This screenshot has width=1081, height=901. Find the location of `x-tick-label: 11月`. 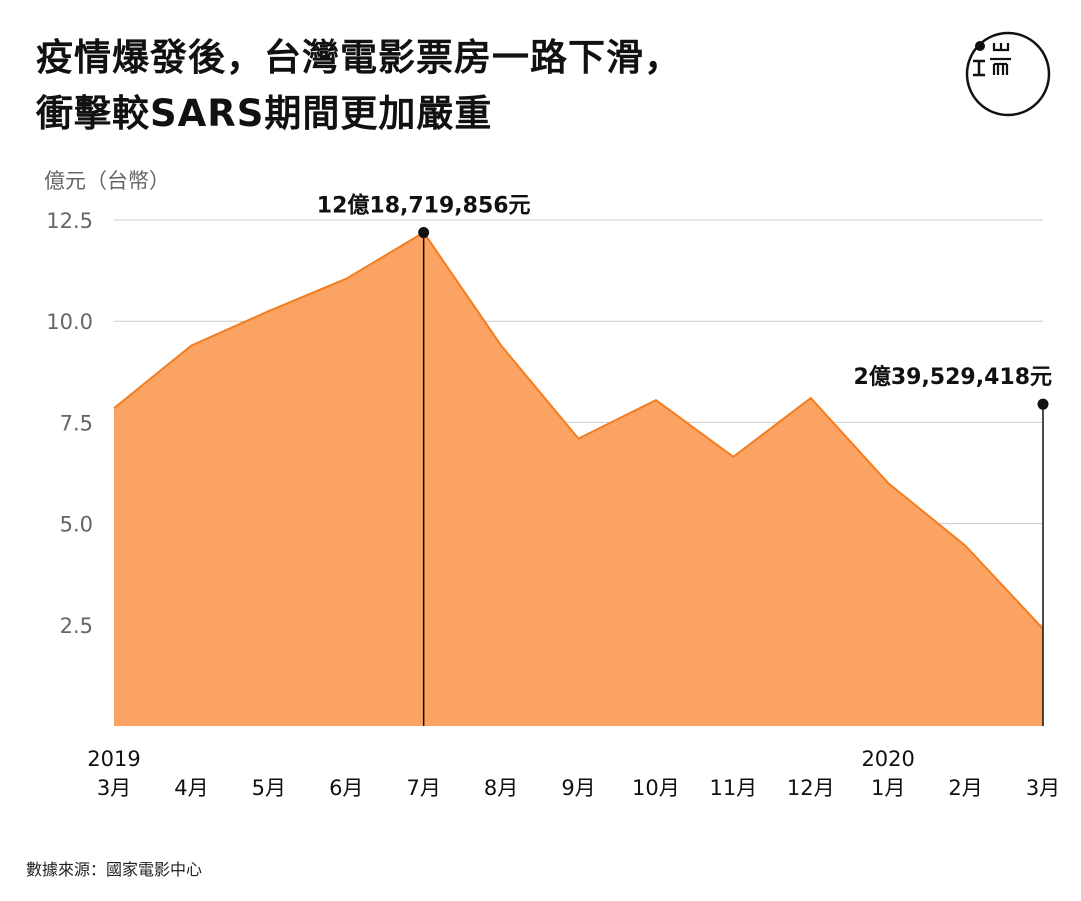

x-tick-label: 11月 is located at coordinates (733, 788).